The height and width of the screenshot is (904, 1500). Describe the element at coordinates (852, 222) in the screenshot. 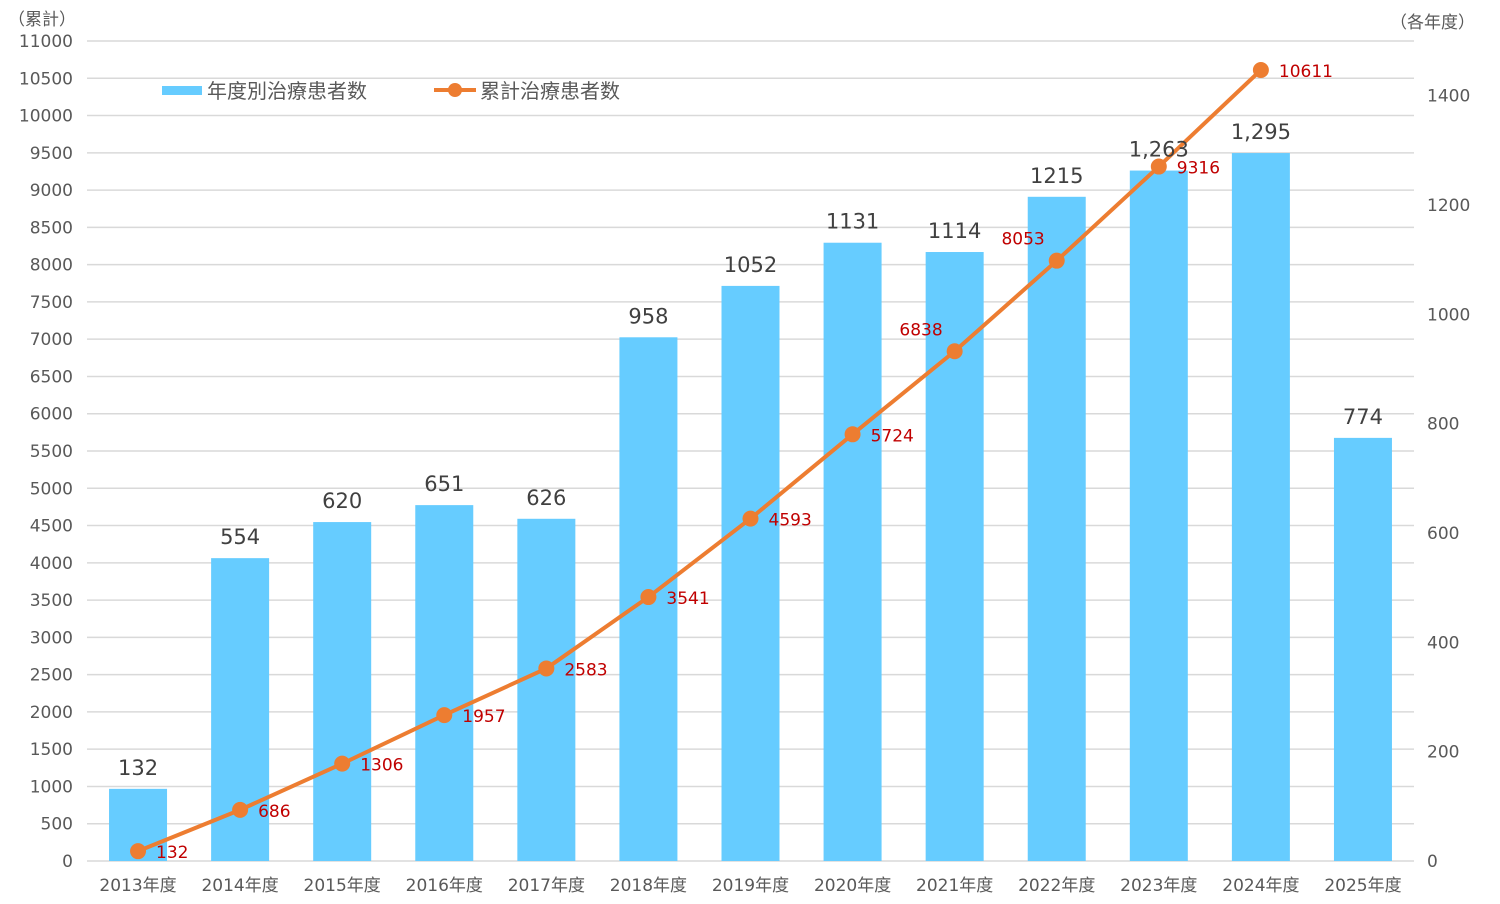

I see `bar-label: 1131` at that location.